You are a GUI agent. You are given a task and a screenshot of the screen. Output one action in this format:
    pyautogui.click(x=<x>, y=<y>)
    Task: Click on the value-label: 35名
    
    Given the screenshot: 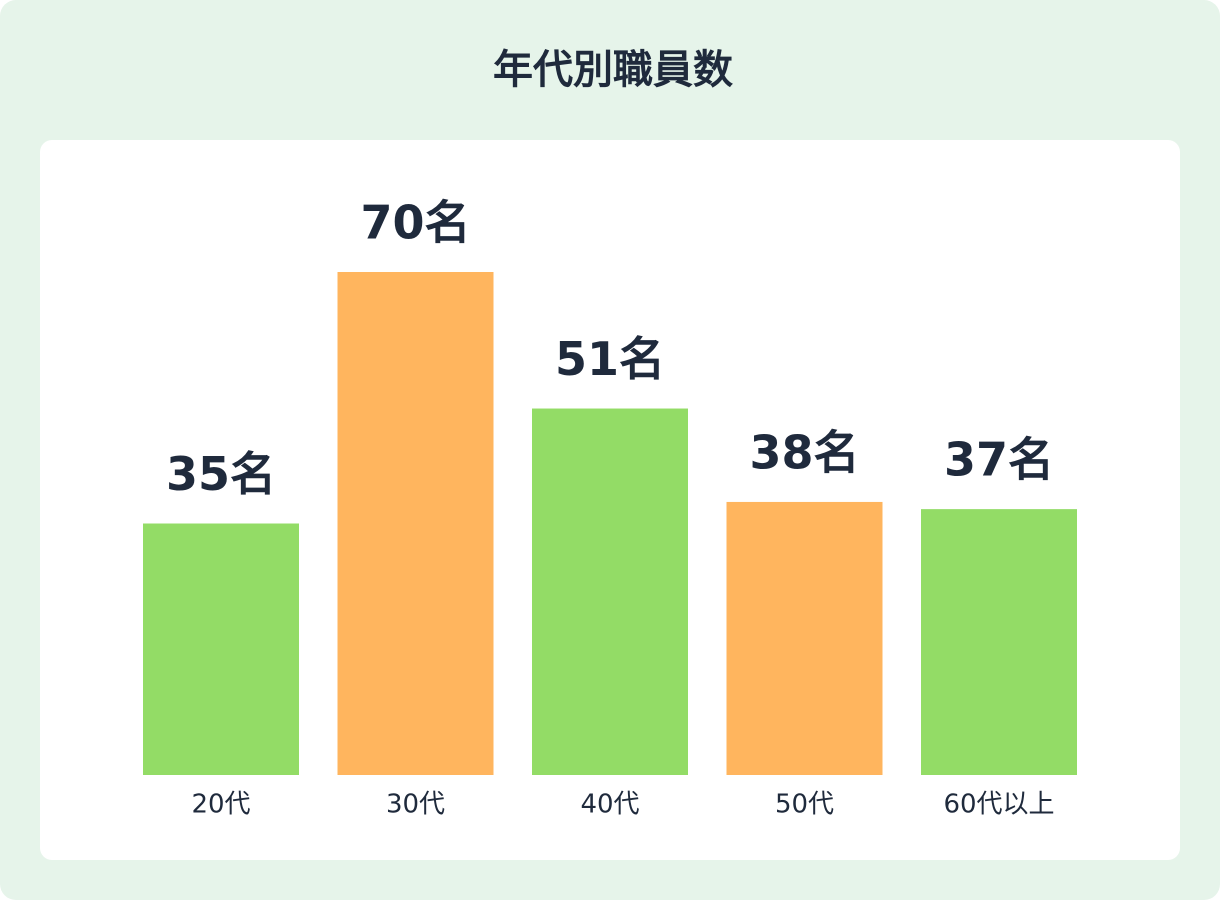 What is the action you would take?
    pyautogui.click(x=221, y=474)
    